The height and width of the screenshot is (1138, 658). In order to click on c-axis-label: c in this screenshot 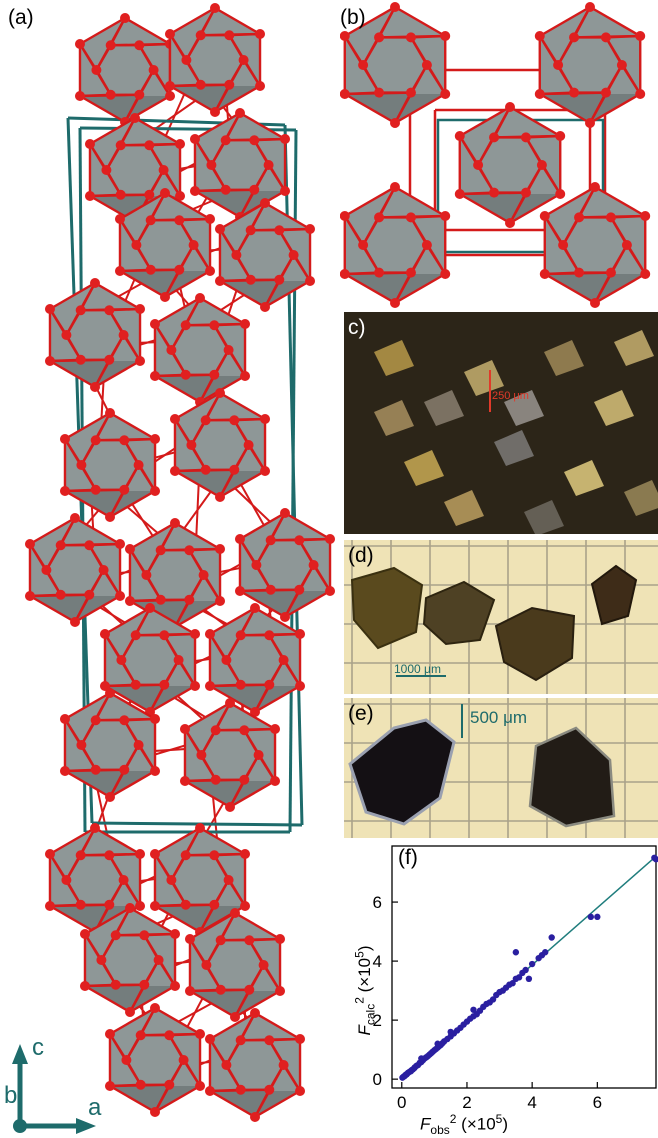, I will do `click(38, 1047)`.